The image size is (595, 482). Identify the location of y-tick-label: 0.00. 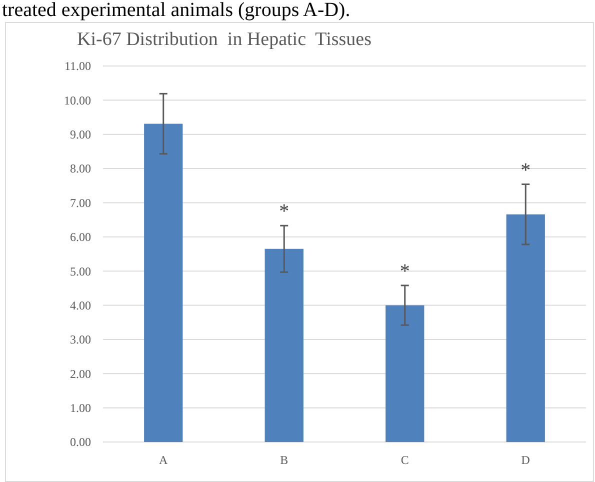
(80, 442).